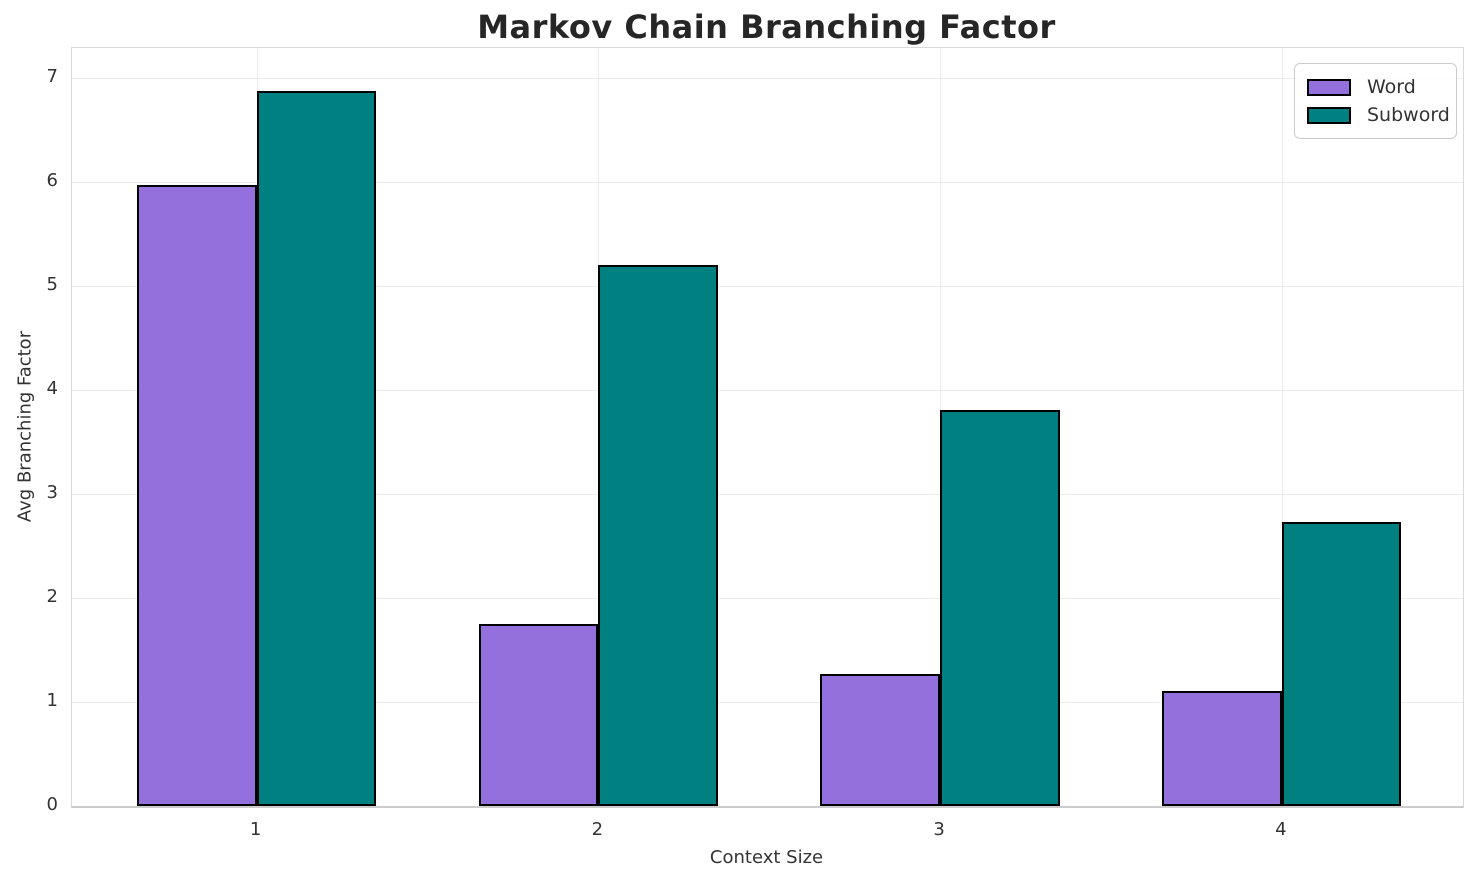 Image resolution: width=1484 pixels, height=885 pixels. What do you see at coordinates (255, 829) in the screenshot?
I see `x-tick-label-1: 1` at bounding box center [255, 829].